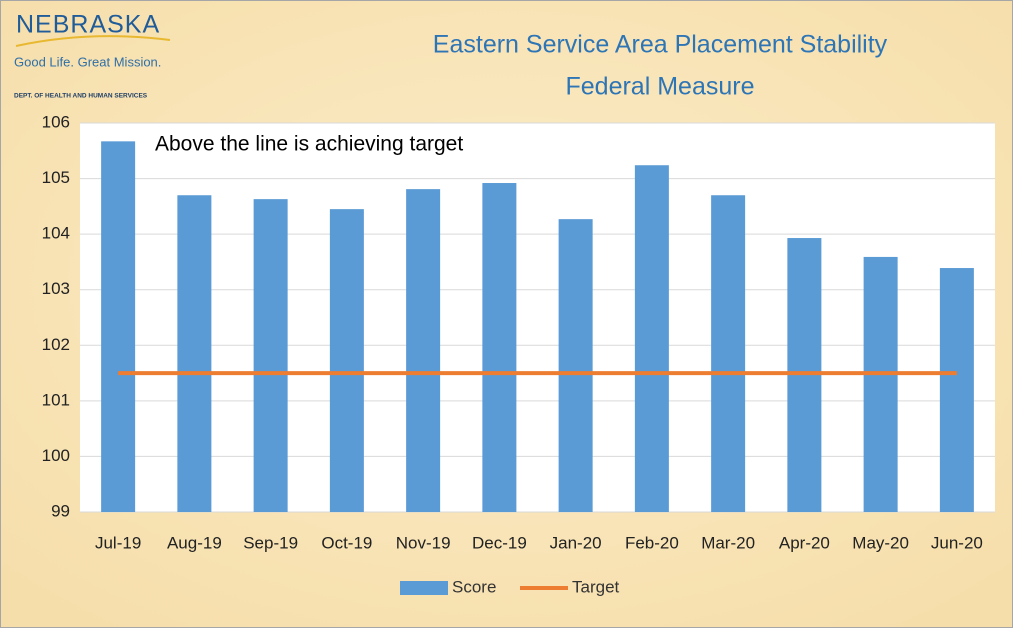  What do you see at coordinates (88, 25) in the screenshot?
I see `logo-name: NEBRASKA` at bounding box center [88, 25].